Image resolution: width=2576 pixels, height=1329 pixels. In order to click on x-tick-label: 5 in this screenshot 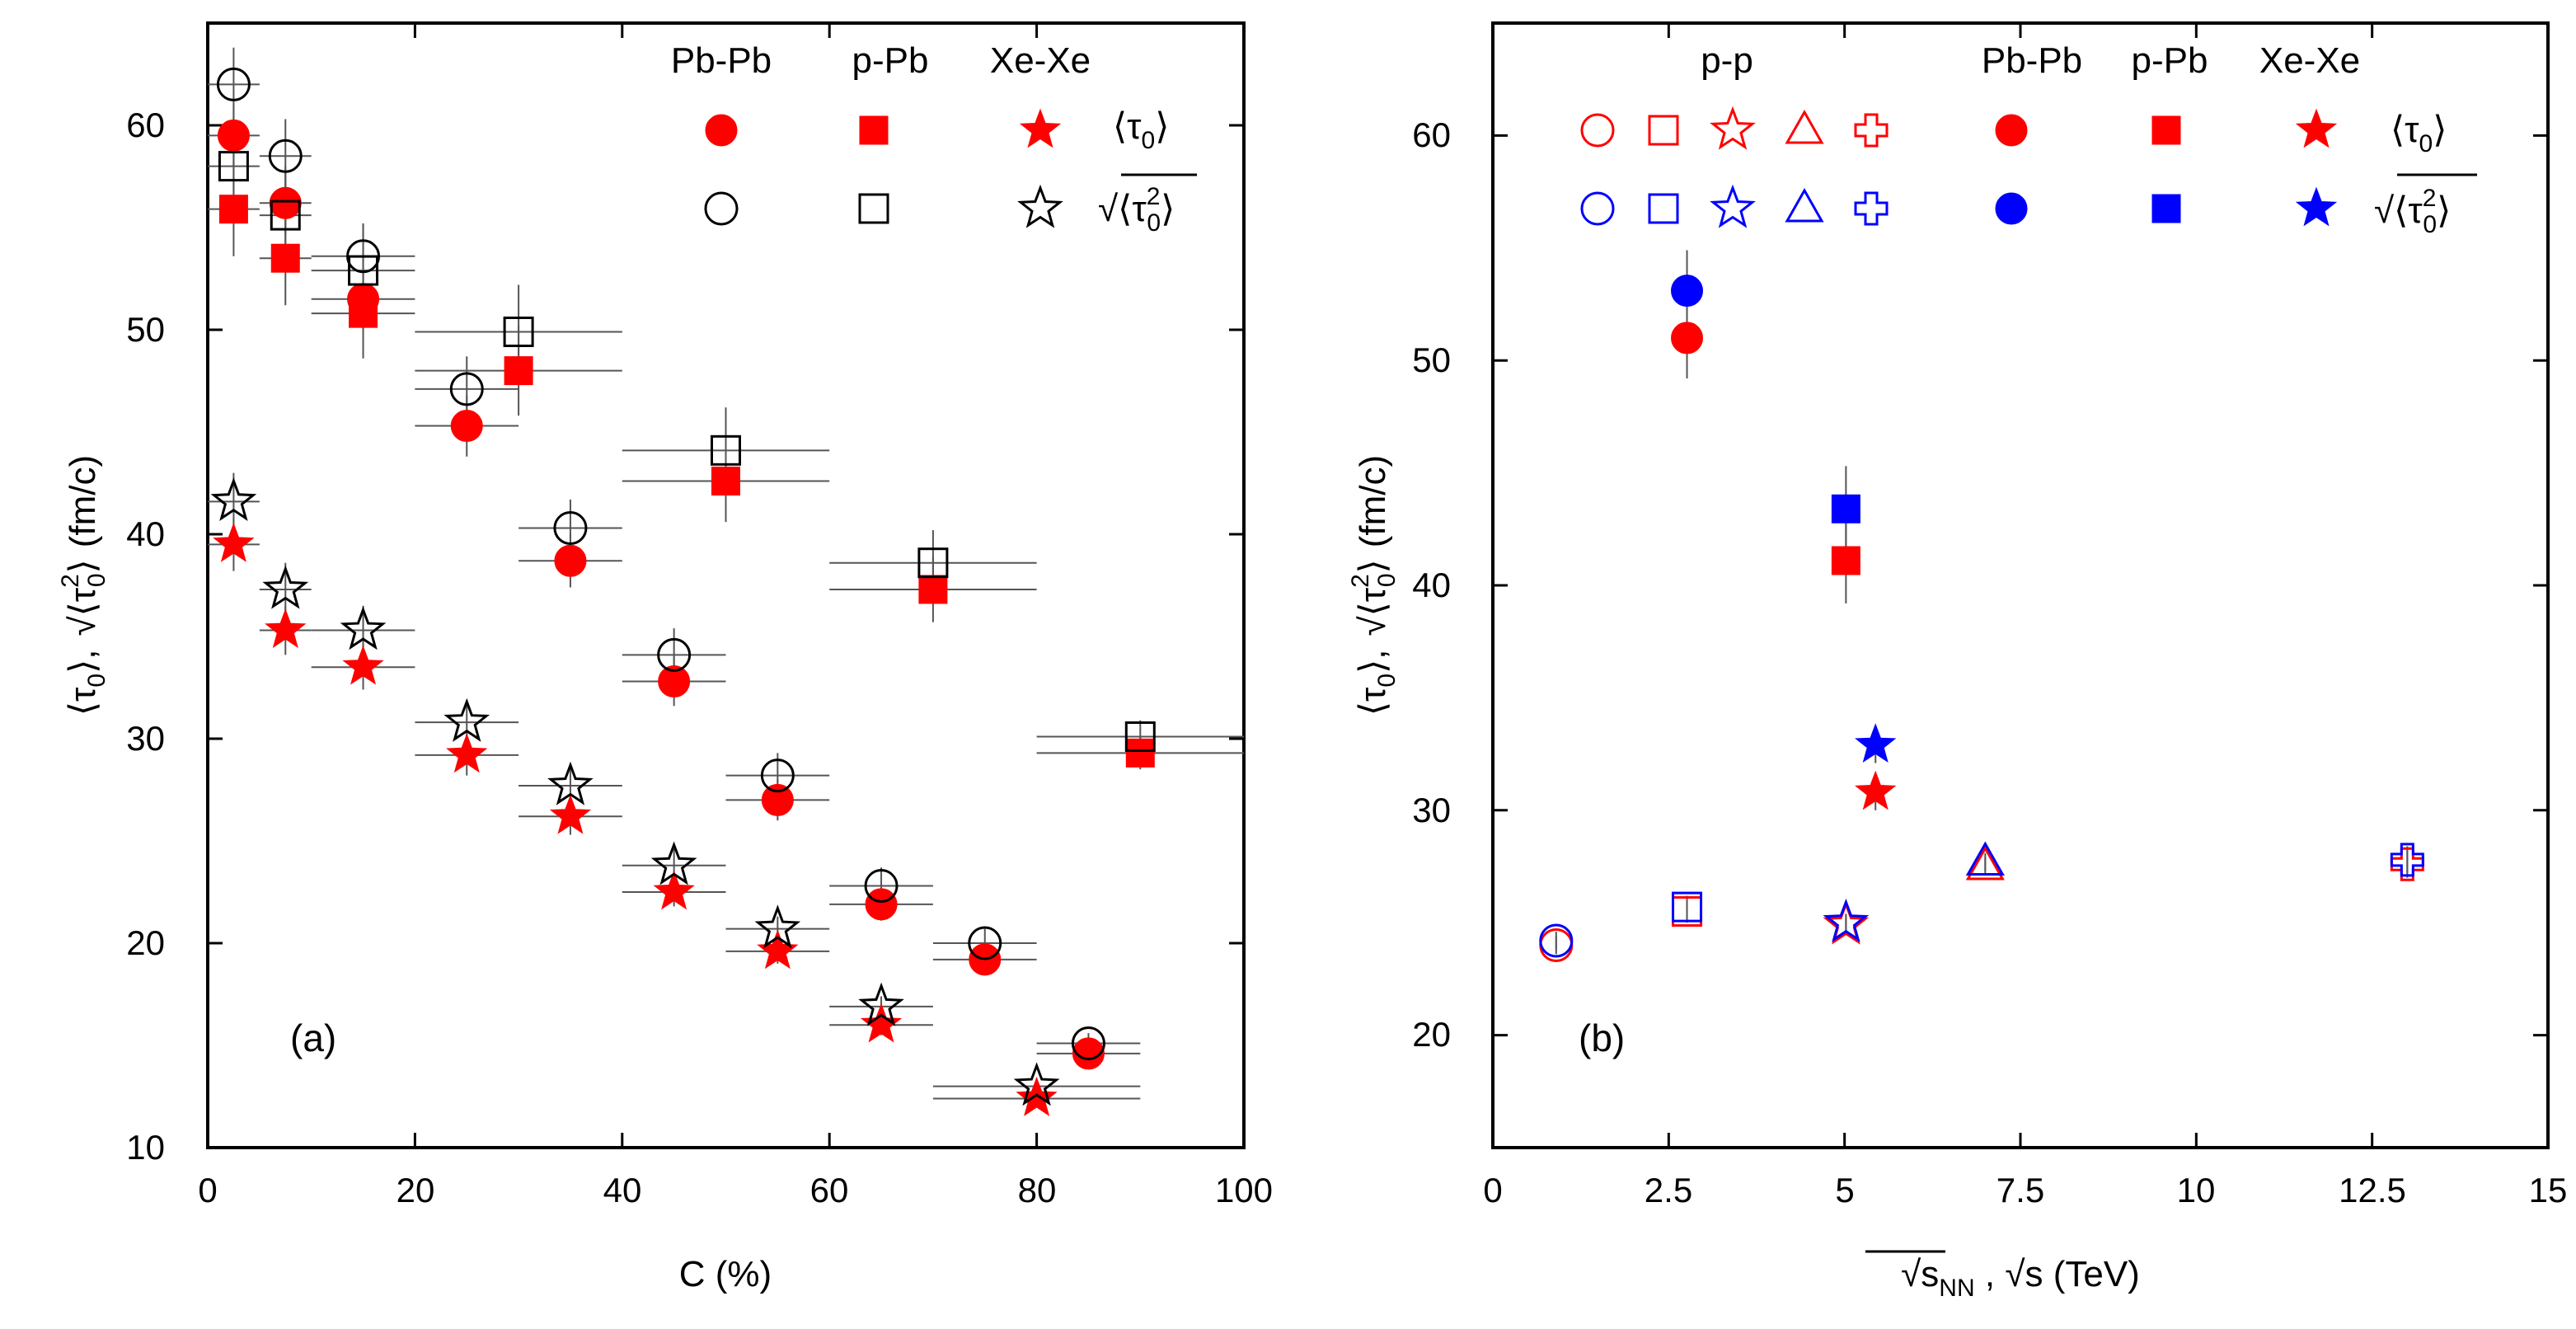, I will do `click(1844, 1190)`.